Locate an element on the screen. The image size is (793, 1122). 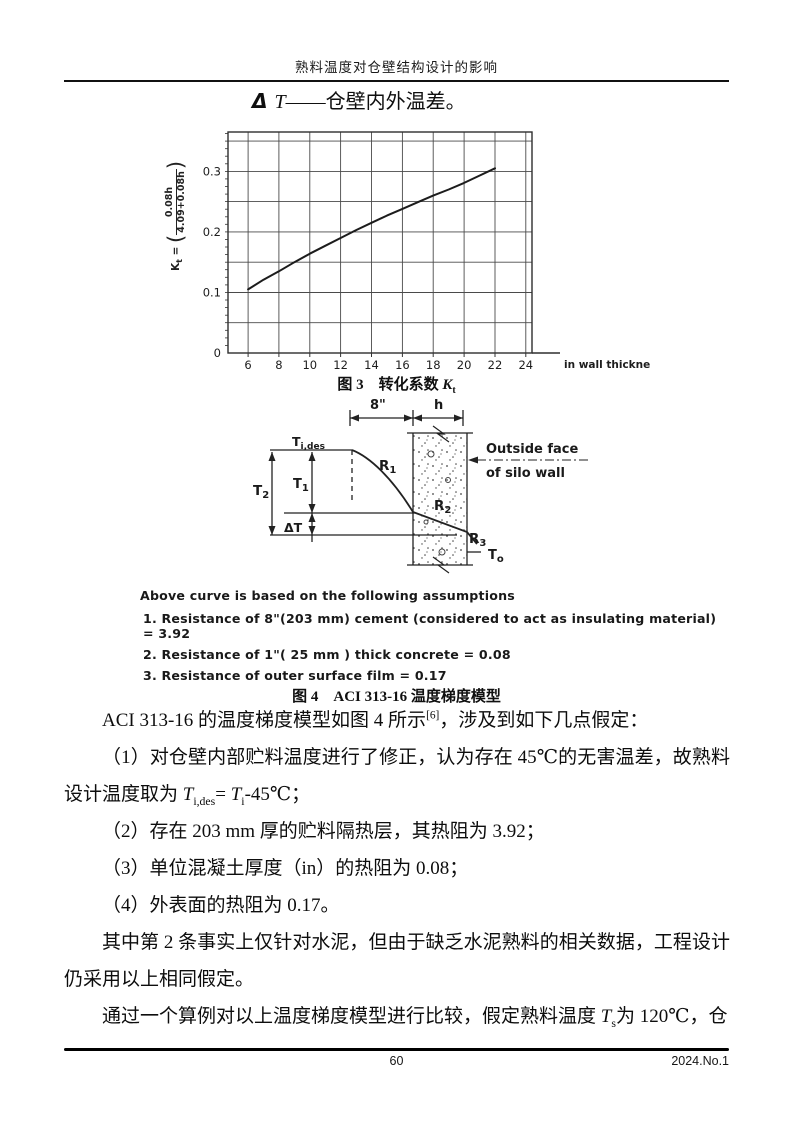
text-segment: i,des is located at coordinates (204, 801).